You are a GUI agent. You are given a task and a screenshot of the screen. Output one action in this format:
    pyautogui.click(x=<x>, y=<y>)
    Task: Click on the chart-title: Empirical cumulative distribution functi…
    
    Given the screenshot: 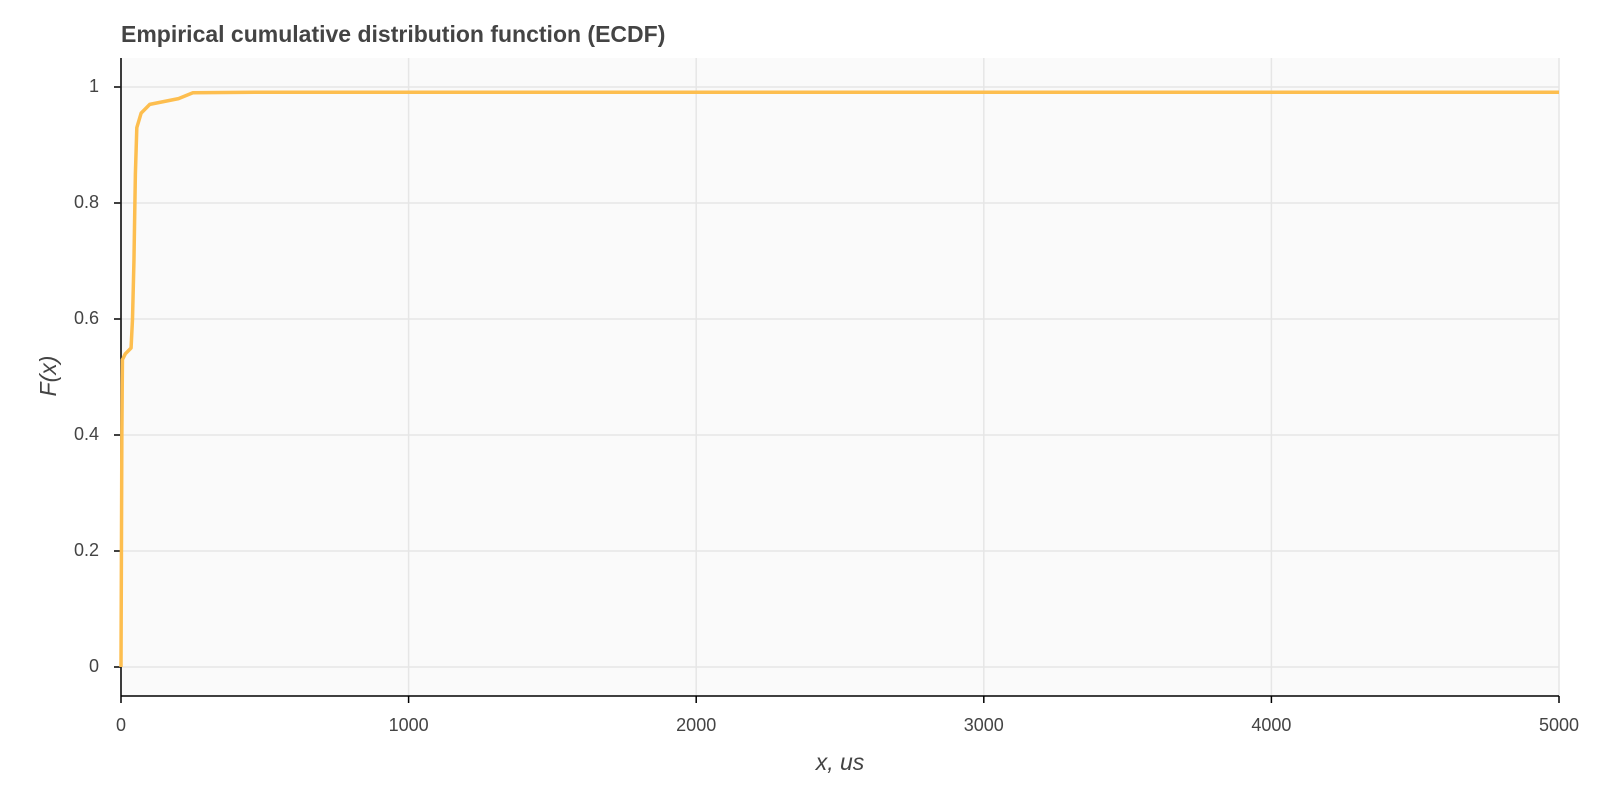 What is the action you would take?
    pyautogui.click(x=393, y=34)
    